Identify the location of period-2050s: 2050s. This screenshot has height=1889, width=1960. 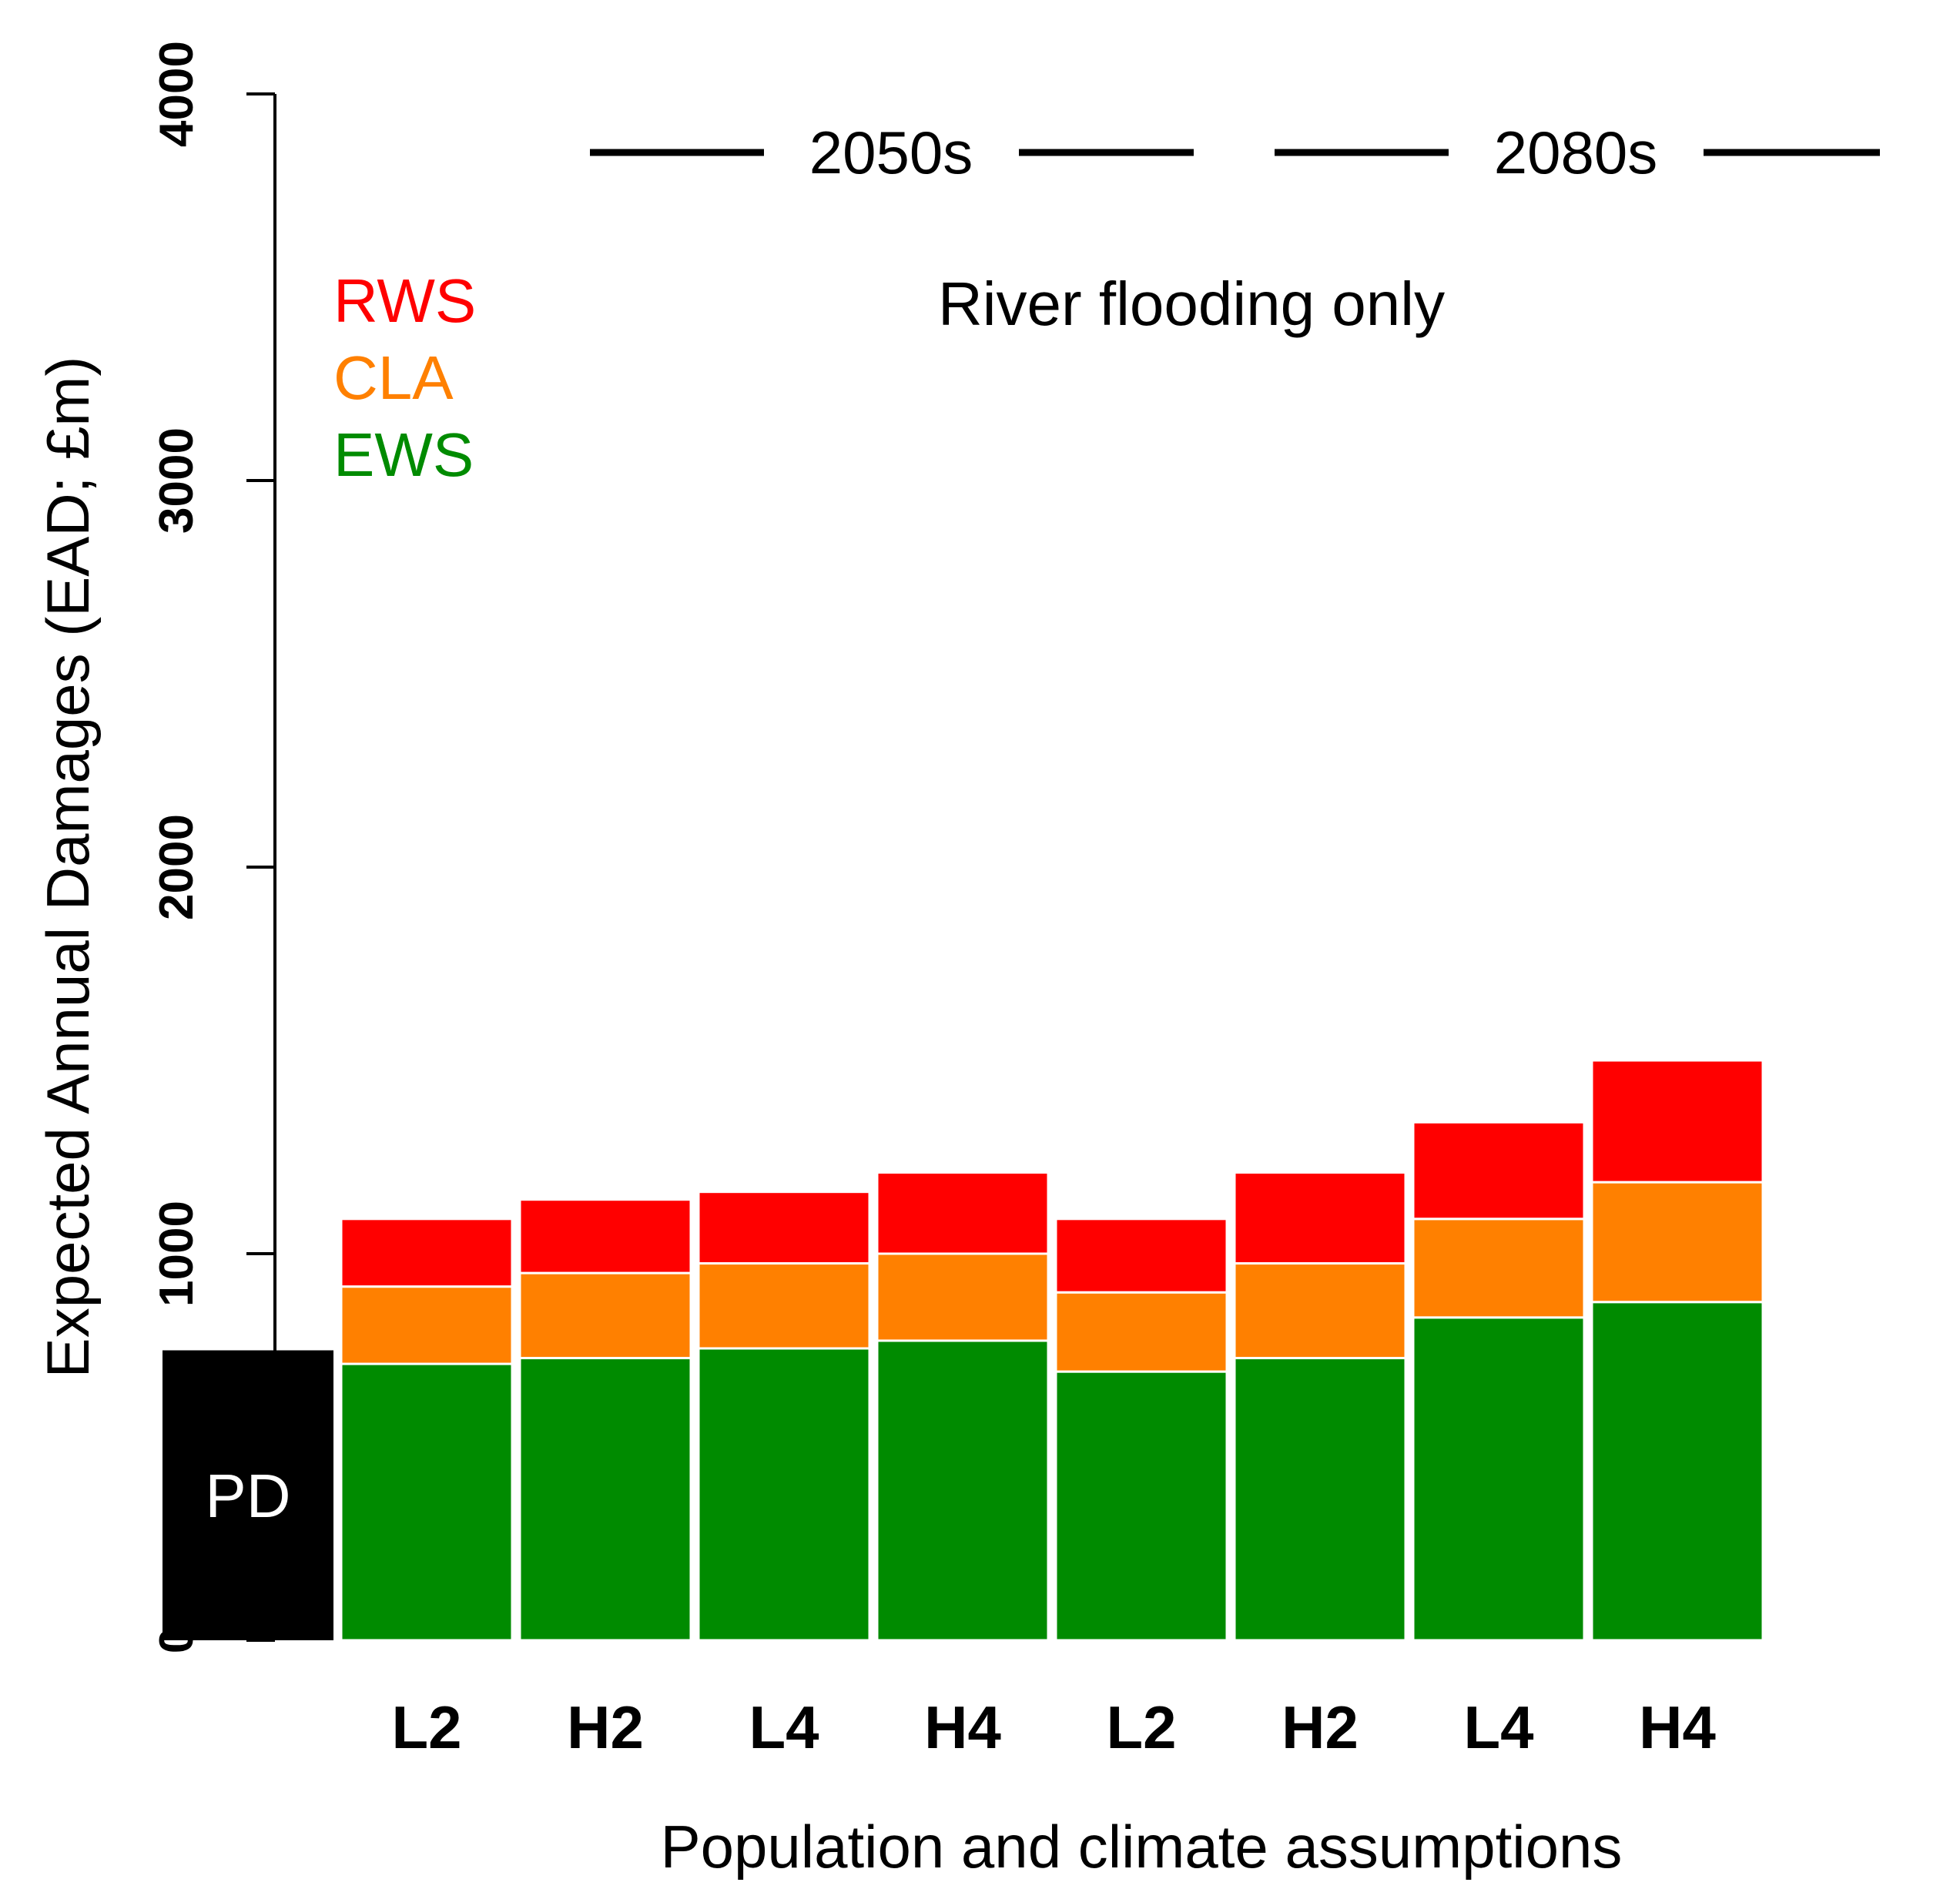
(892, 153).